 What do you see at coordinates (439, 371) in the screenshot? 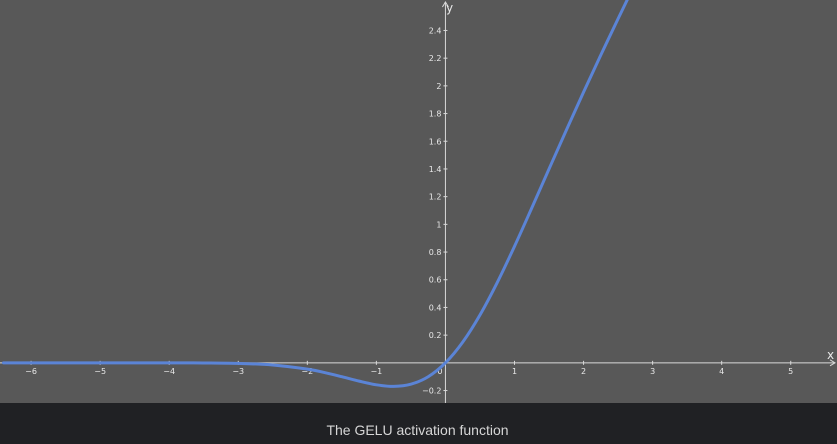
I see `origin-label: 0` at bounding box center [439, 371].